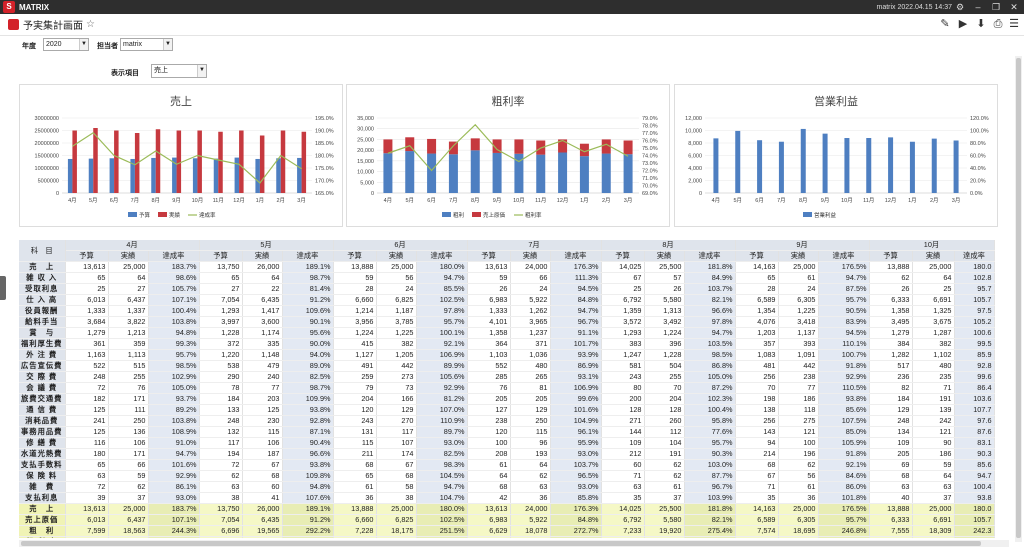 Image resolution: width=1024 pixels, height=554 pixels. What do you see at coordinates (798, 432) in the screenshot?
I see `table-cell: 121` at bounding box center [798, 432].